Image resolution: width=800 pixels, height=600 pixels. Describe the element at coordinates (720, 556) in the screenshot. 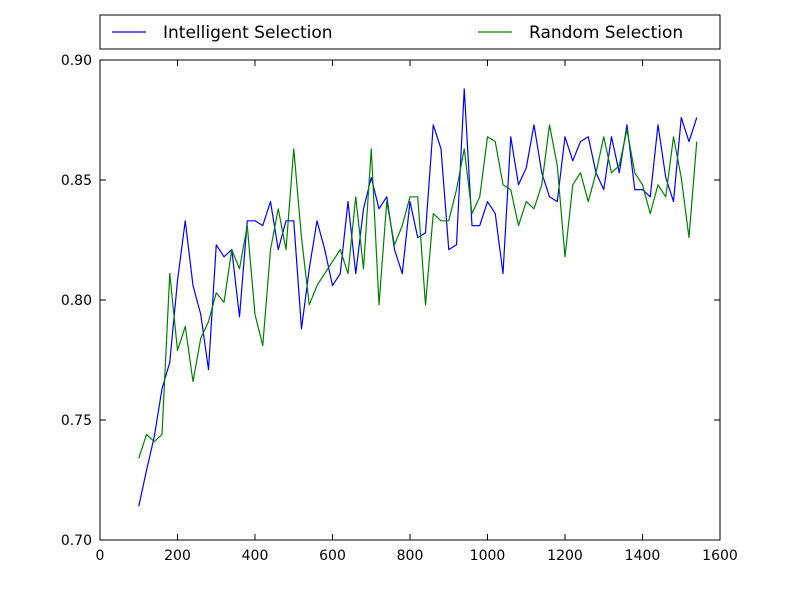

I see `x-tick-label: 1600` at that location.